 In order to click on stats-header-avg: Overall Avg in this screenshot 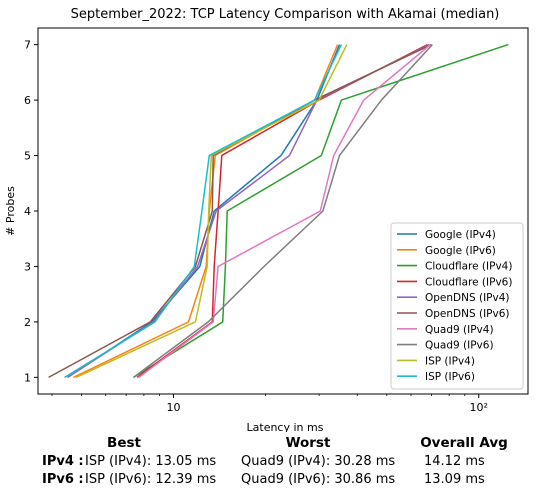, I will do `click(464, 443)`.